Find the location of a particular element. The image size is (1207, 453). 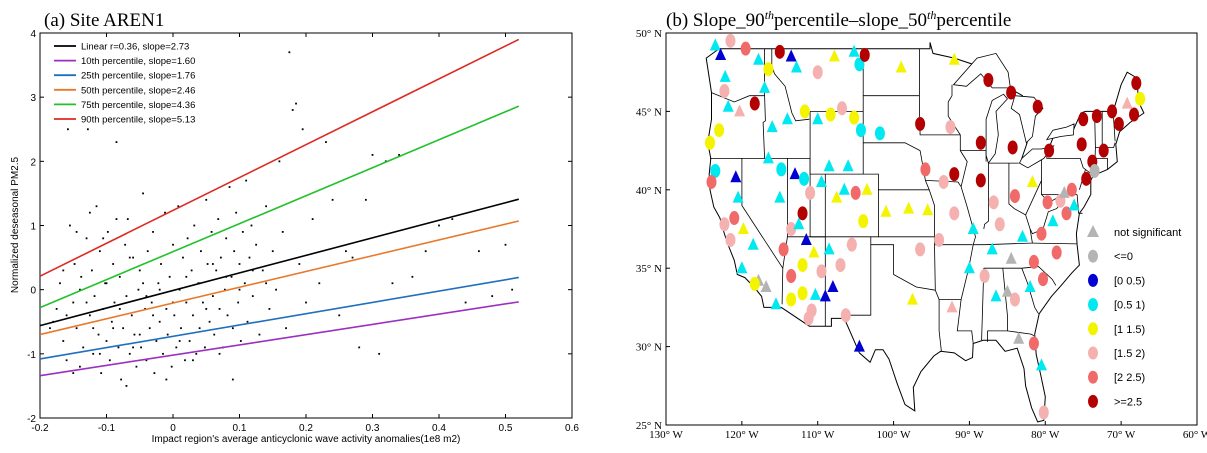

x-tick-label: 0 is located at coordinates (173, 428).